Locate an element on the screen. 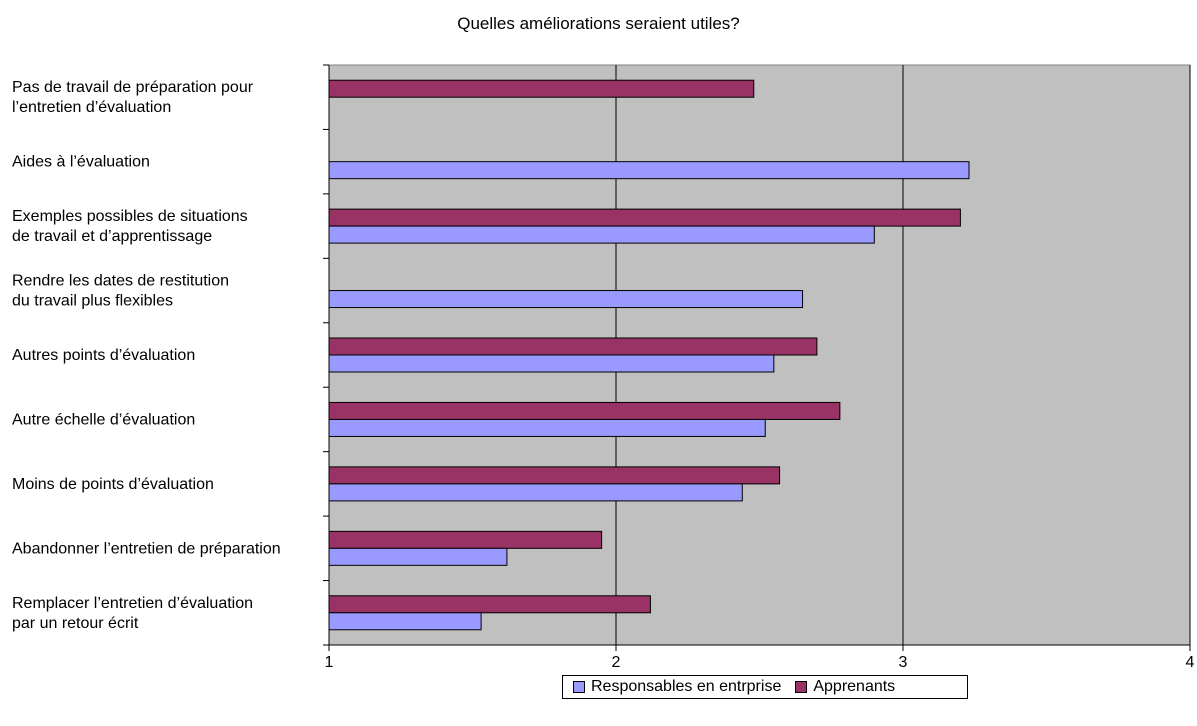  legend-item-apprenants: Apprenants is located at coordinates (845, 687).